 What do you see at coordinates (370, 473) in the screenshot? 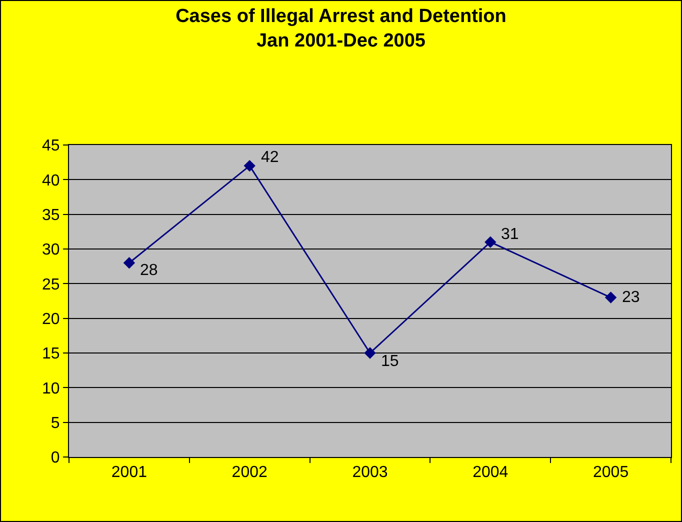
I see `x-tick-label: 2003` at bounding box center [370, 473].